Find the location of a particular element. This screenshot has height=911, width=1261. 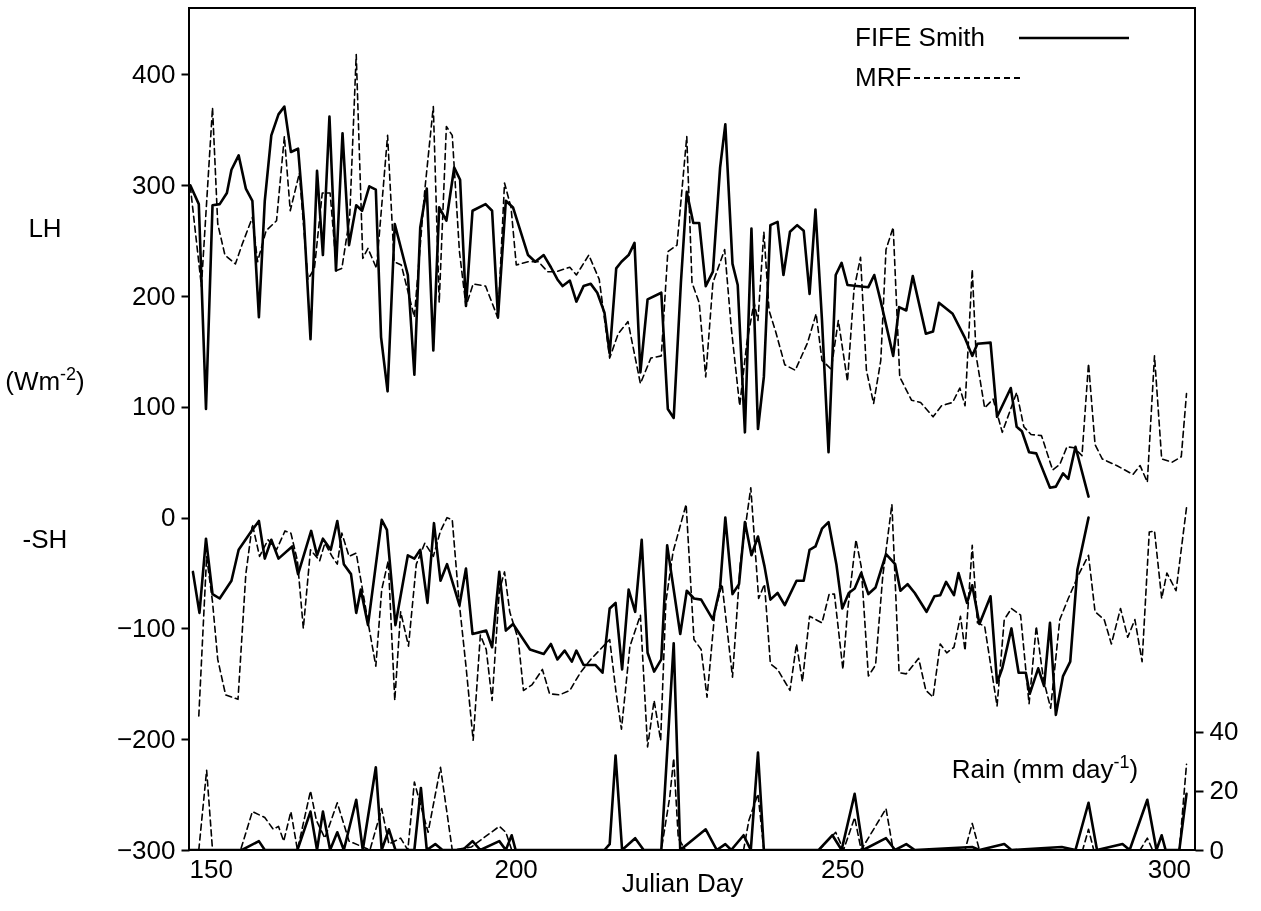

text: LH is located at coordinates (45, 228).